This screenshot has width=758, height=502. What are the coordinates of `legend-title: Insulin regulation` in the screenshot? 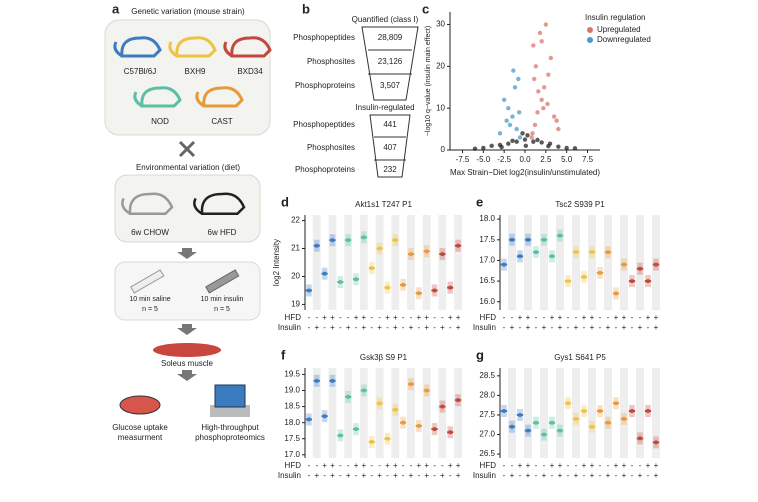 It's located at (615, 17).